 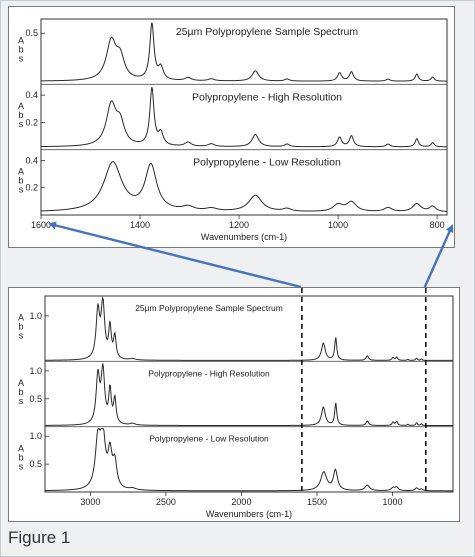 I want to click on x-tick-label: 3000, so click(x=90, y=502).